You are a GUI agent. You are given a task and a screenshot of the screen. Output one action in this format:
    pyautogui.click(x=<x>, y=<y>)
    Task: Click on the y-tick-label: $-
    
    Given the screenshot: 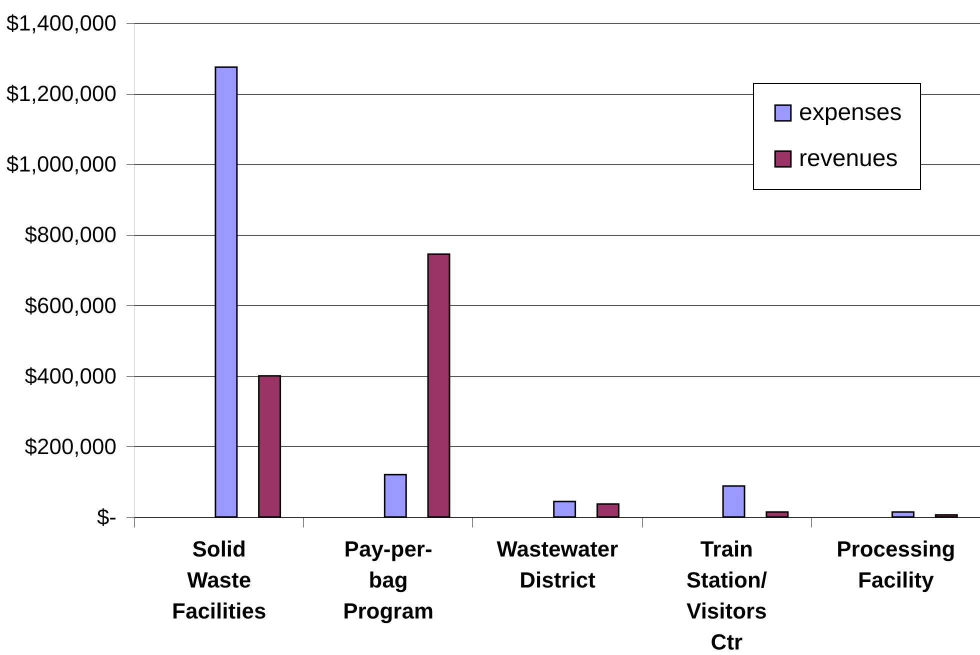 What is the action you would take?
    pyautogui.click(x=106, y=517)
    